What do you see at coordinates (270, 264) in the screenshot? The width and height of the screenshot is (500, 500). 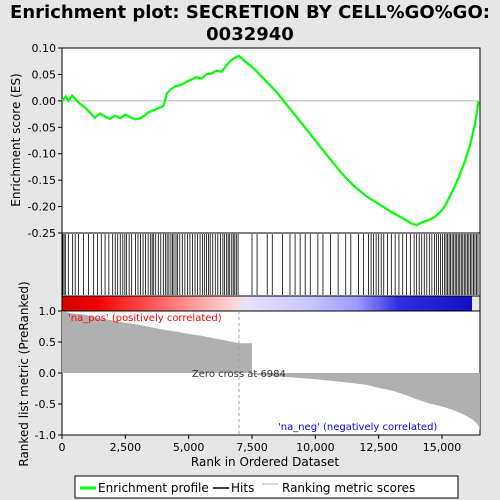 I see `hit-markers` at bounding box center [270, 264].